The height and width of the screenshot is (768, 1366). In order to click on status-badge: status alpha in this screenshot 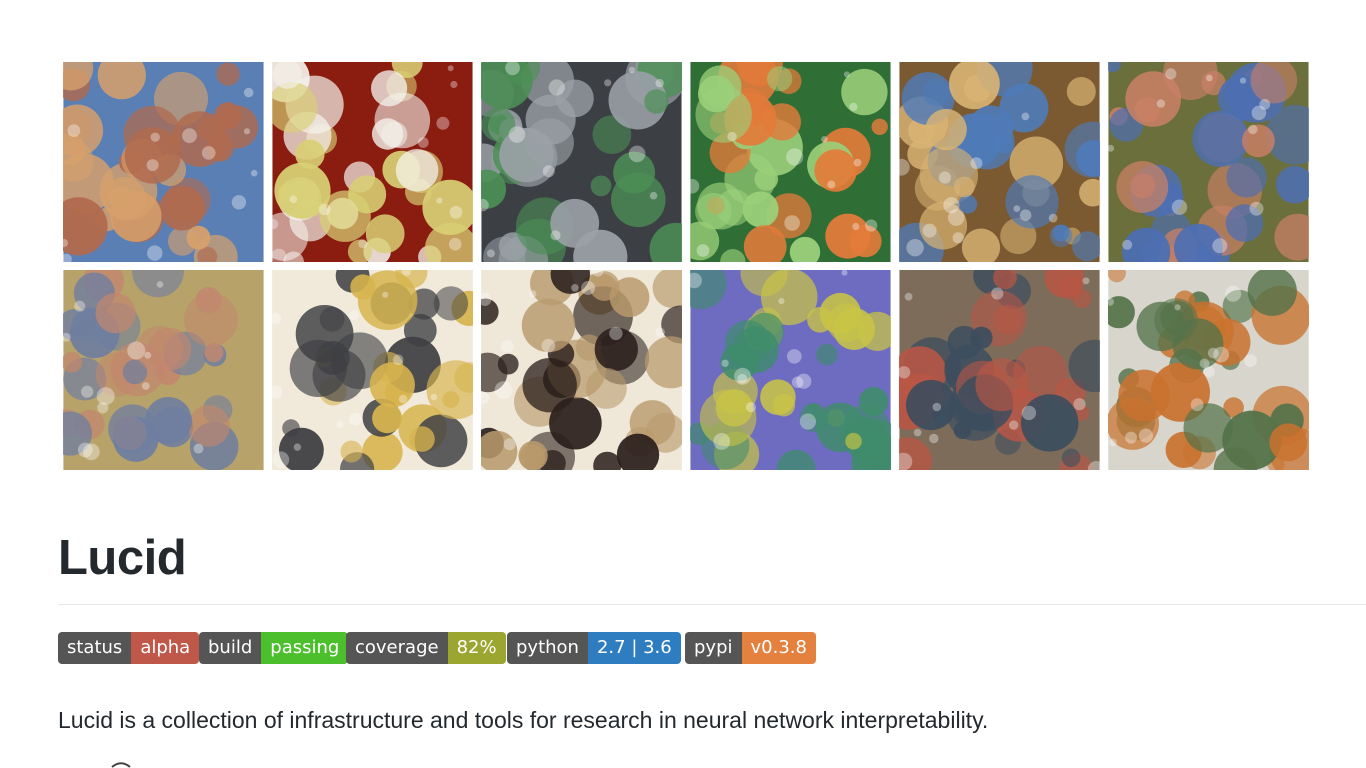, I will do `click(129, 648)`.